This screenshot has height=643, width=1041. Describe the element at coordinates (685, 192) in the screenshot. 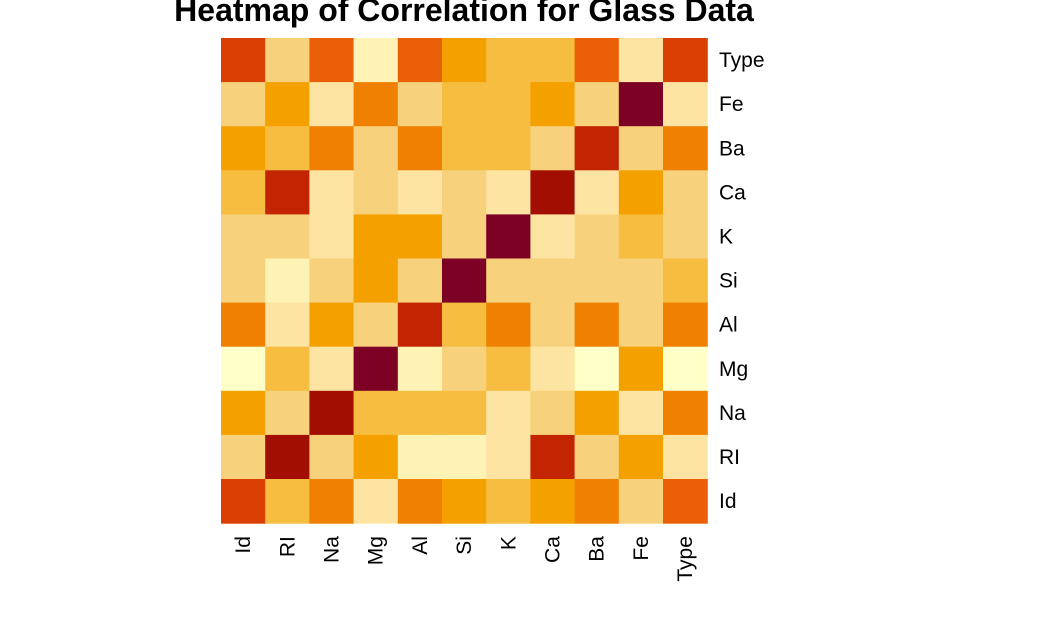

I see `heatmap-cell-Ca-Type` at that location.